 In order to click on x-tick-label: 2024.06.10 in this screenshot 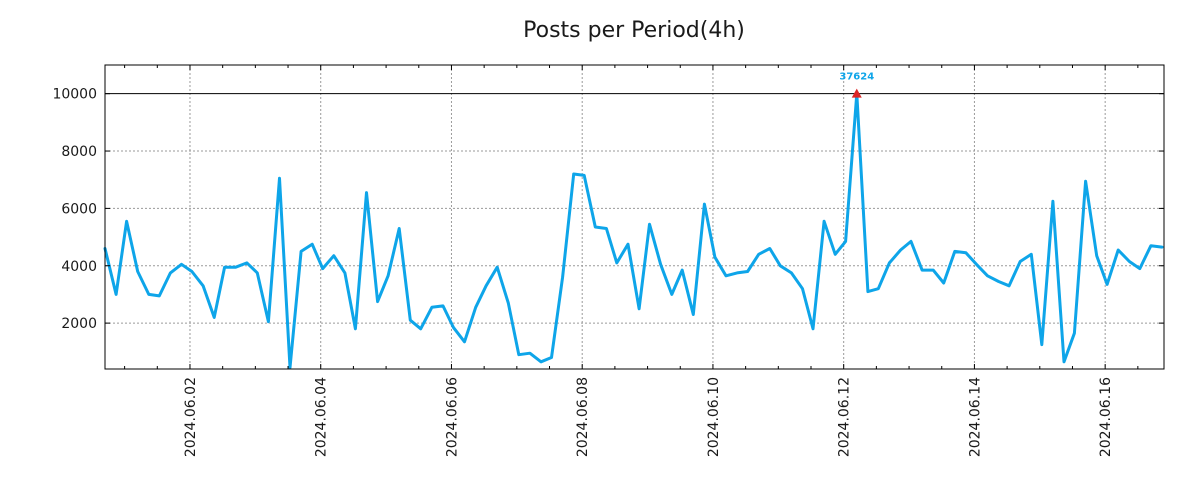, I will do `click(714, 417)`.